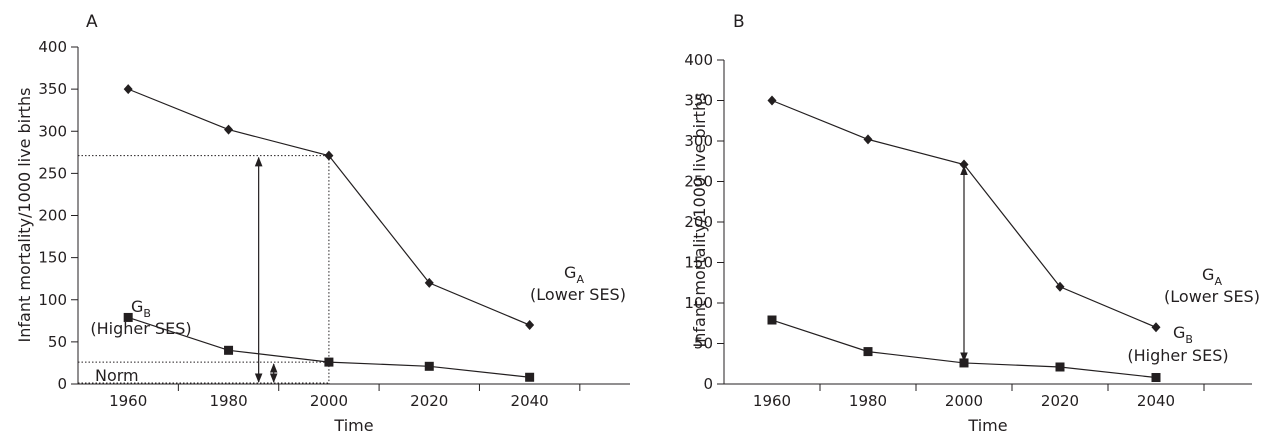 This screenshot has width=1266, height=435. Describe the element at coordinates (128, 401) in the screenshot. I see `panel-a-xtick-label: 1960` at that location.